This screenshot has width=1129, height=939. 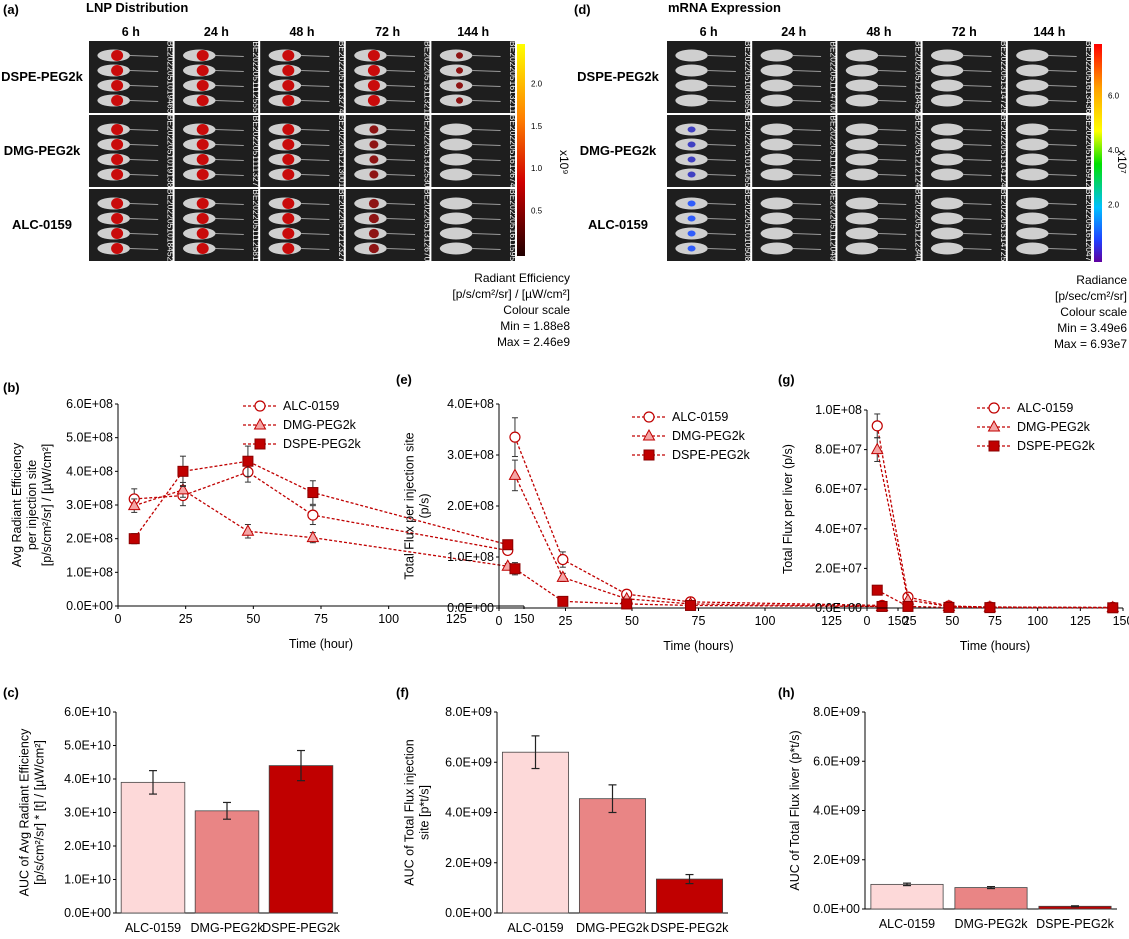 What do you see at coordinates (321, 494) in the screenshot?
I see `chart-b-series-dmg-peg2k: DMG-PEG2k` at bounding box center [321, 494].